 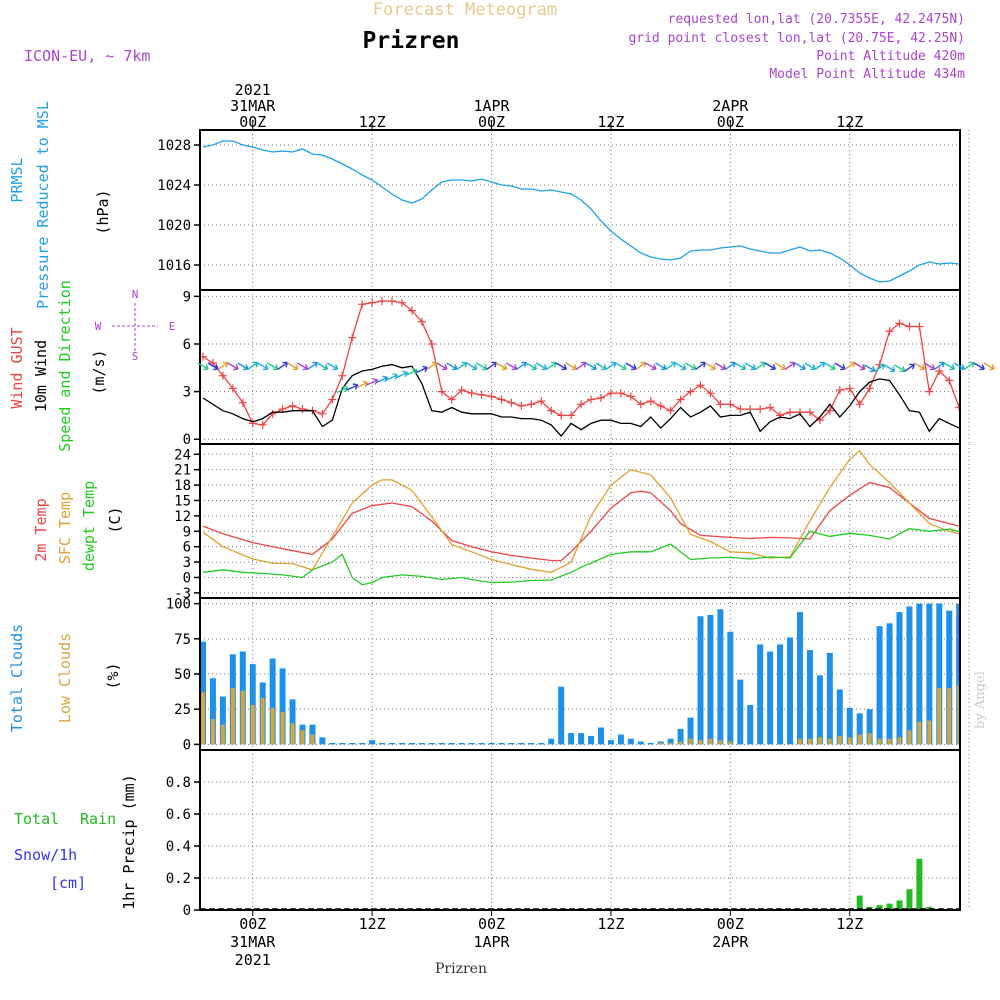 What do you see at coordinates (135, 356) in the screenshot?
I see `compass-south-label: S` at bounding box center [135, 356].